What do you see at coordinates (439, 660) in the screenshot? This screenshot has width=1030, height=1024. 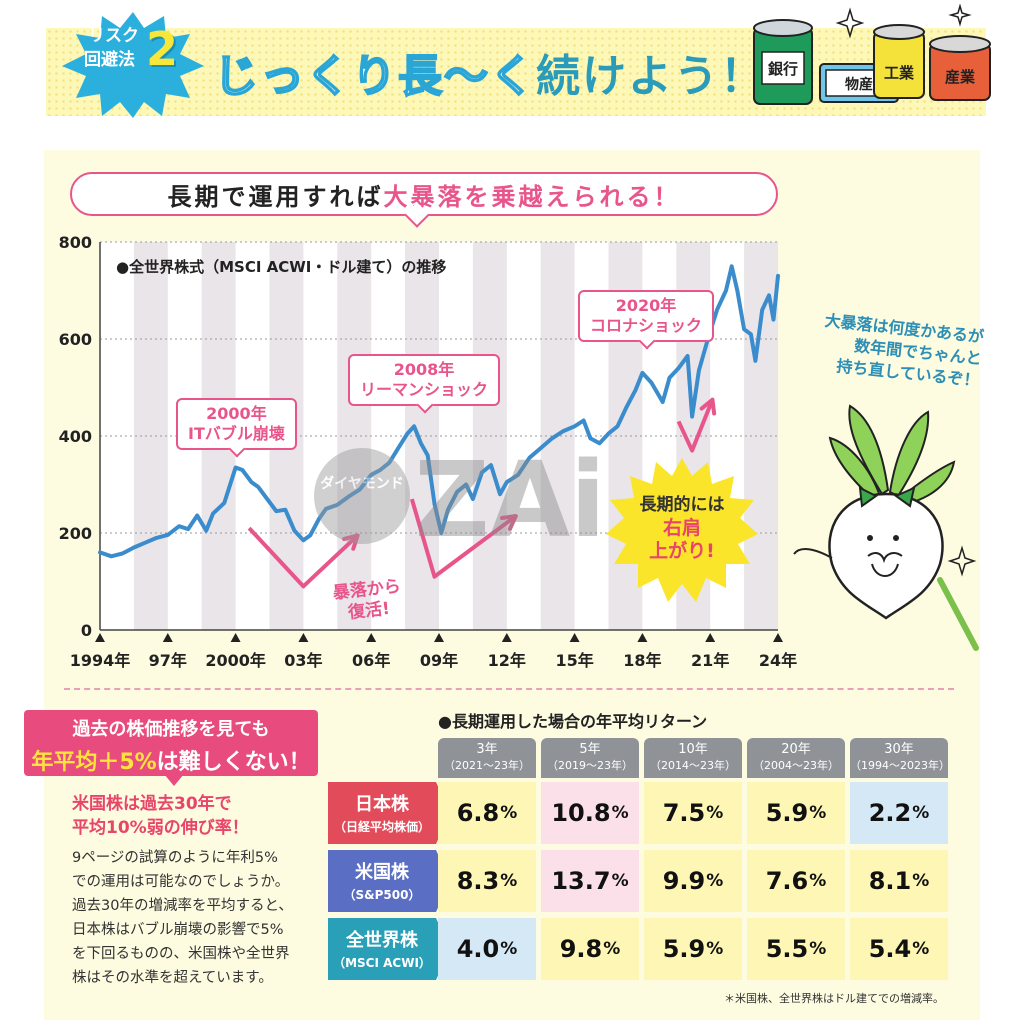 I see `x-tick-label: 09年` at bounding box center [439, 660].